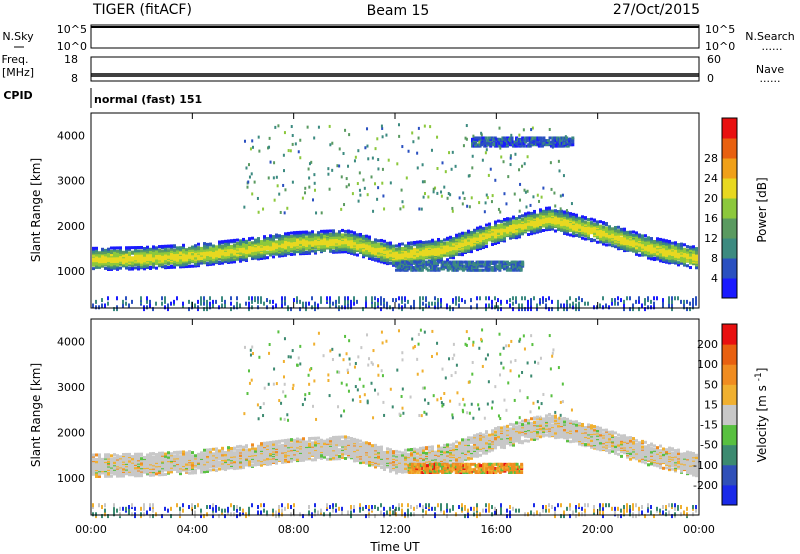 The height and width of the screenshot is (554, 800). Describe the element at coordinates (729, 208) in the screenshot. I see `colorbar-frame` at that location.